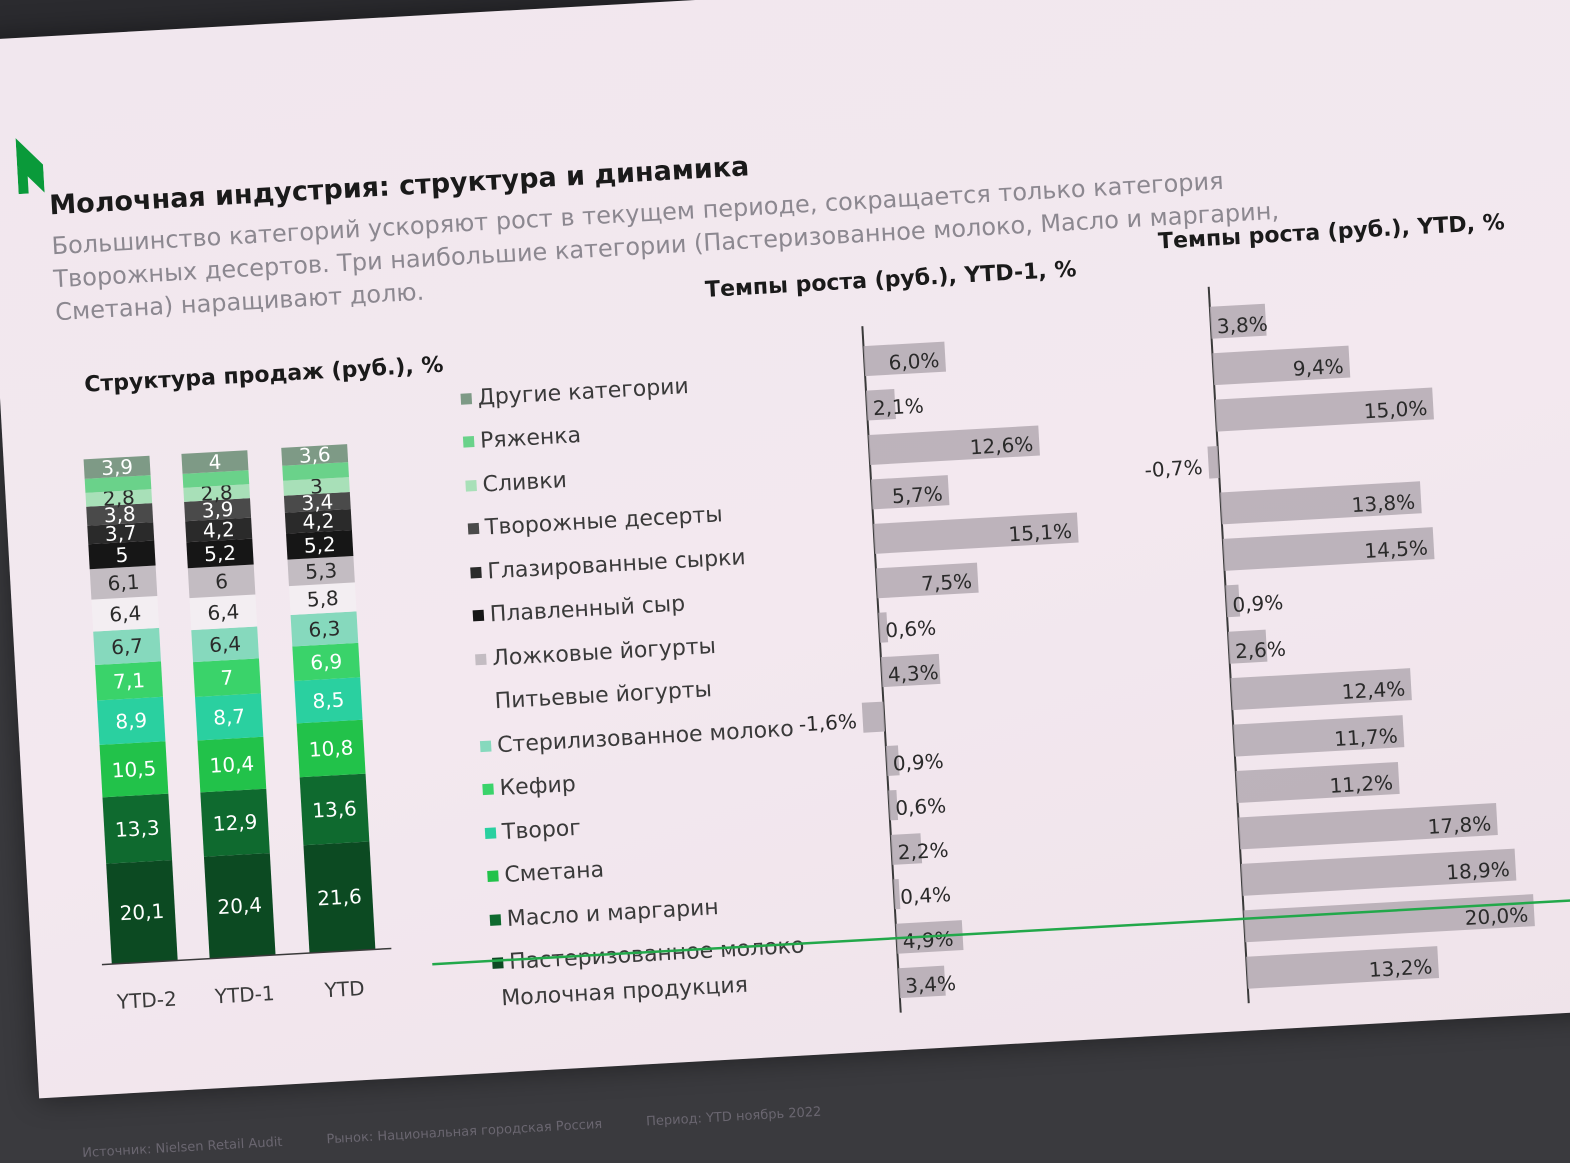  Describe the element at coordinates (917, 494) in the screenshot. I see `growth-value-label: 5,7%` at that location.